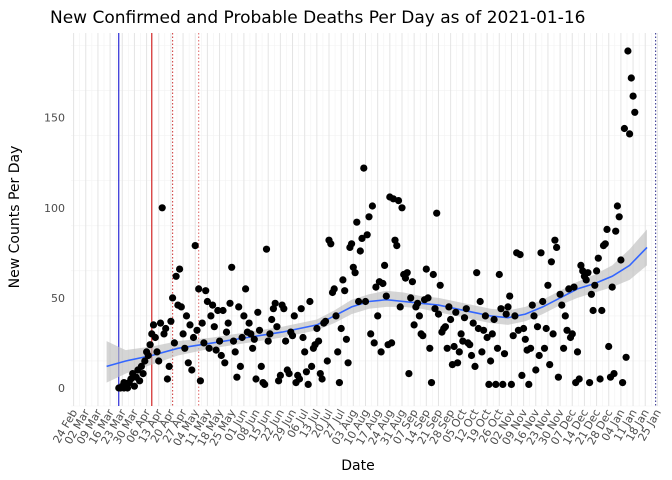 The width and height of the screenshot is (672, 480). Describe the element at coordinates (54, 118) in the screenshot. I see `y-tick-label: 150` at that location.